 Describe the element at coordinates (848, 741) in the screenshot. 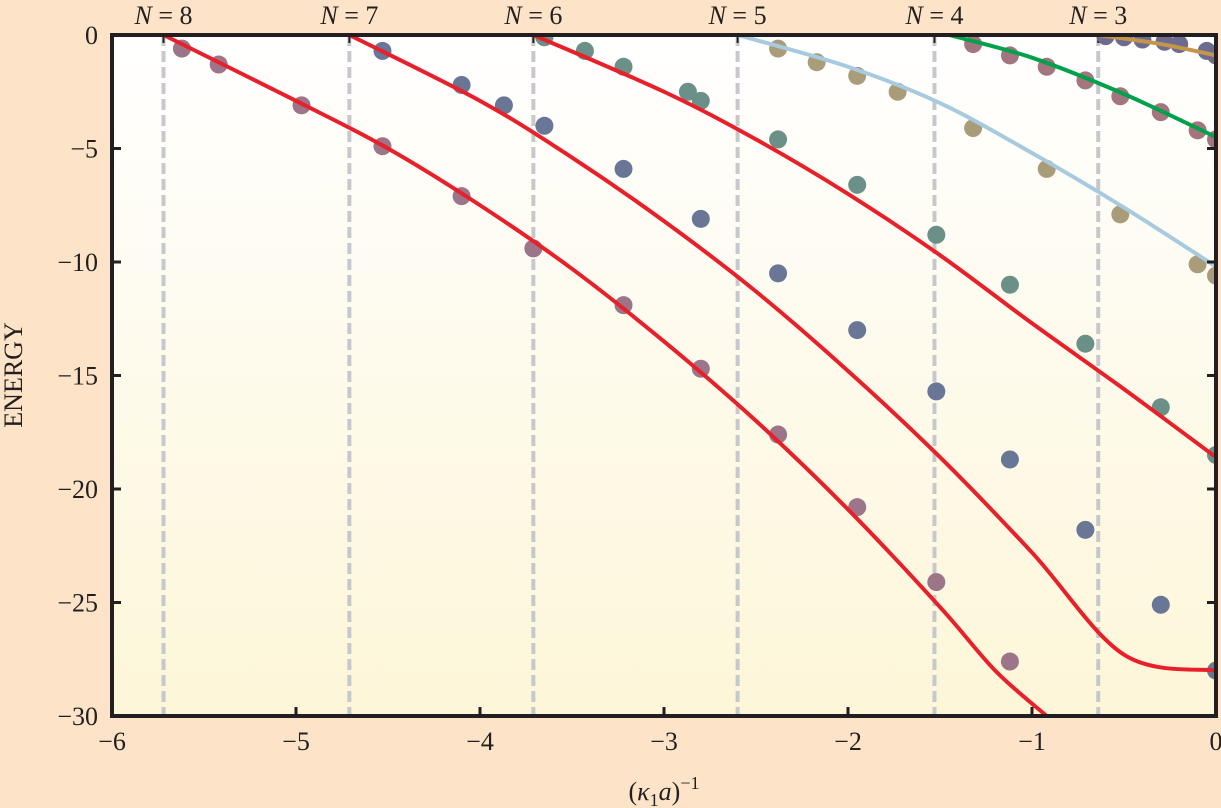

I see `x-tick-label: −2` at that location.